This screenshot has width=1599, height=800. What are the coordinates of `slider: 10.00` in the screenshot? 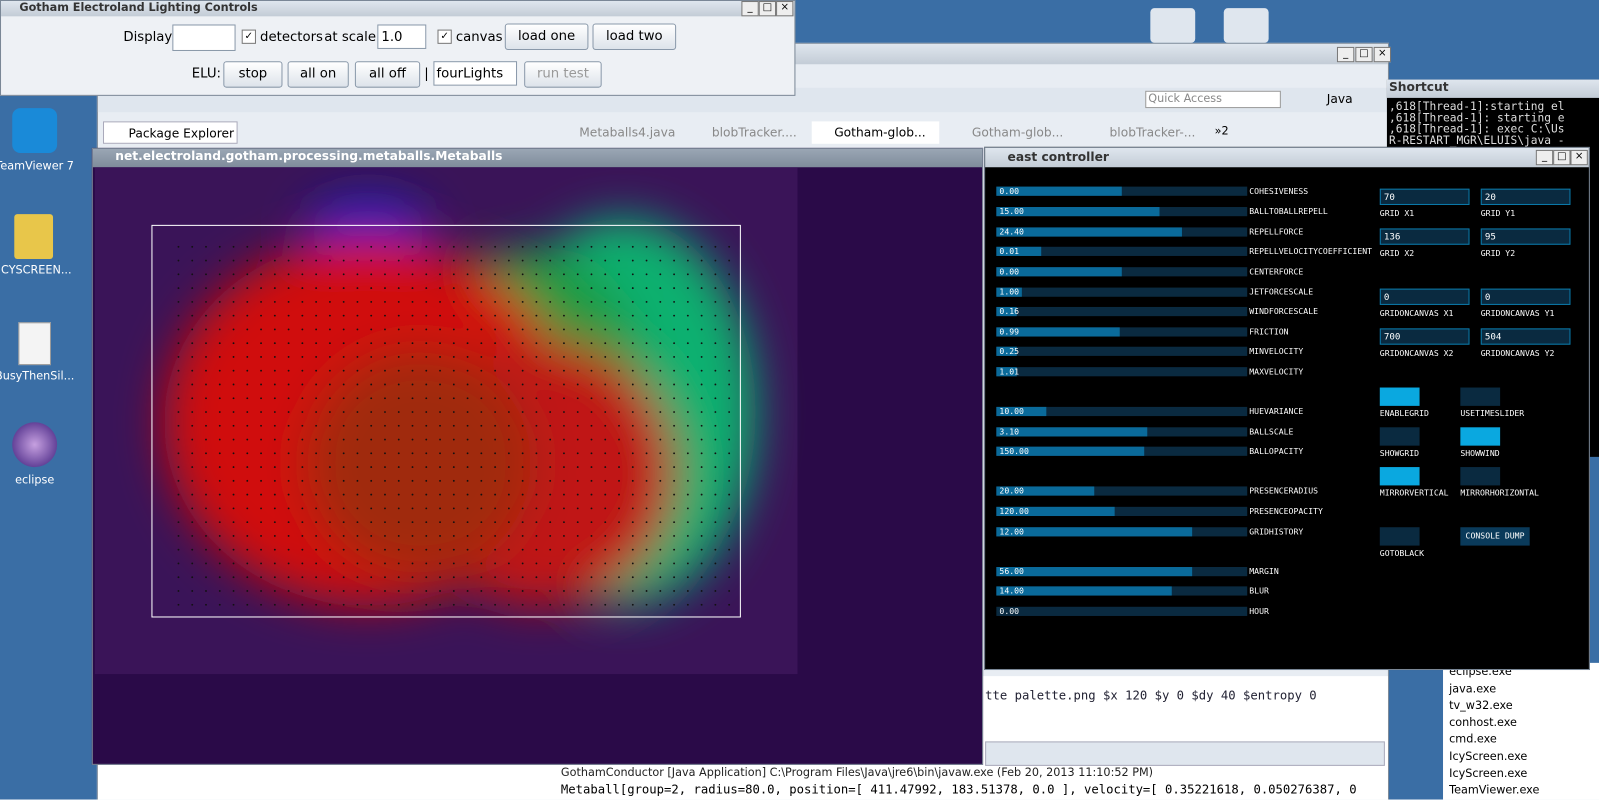 It's located at (1122, 411).